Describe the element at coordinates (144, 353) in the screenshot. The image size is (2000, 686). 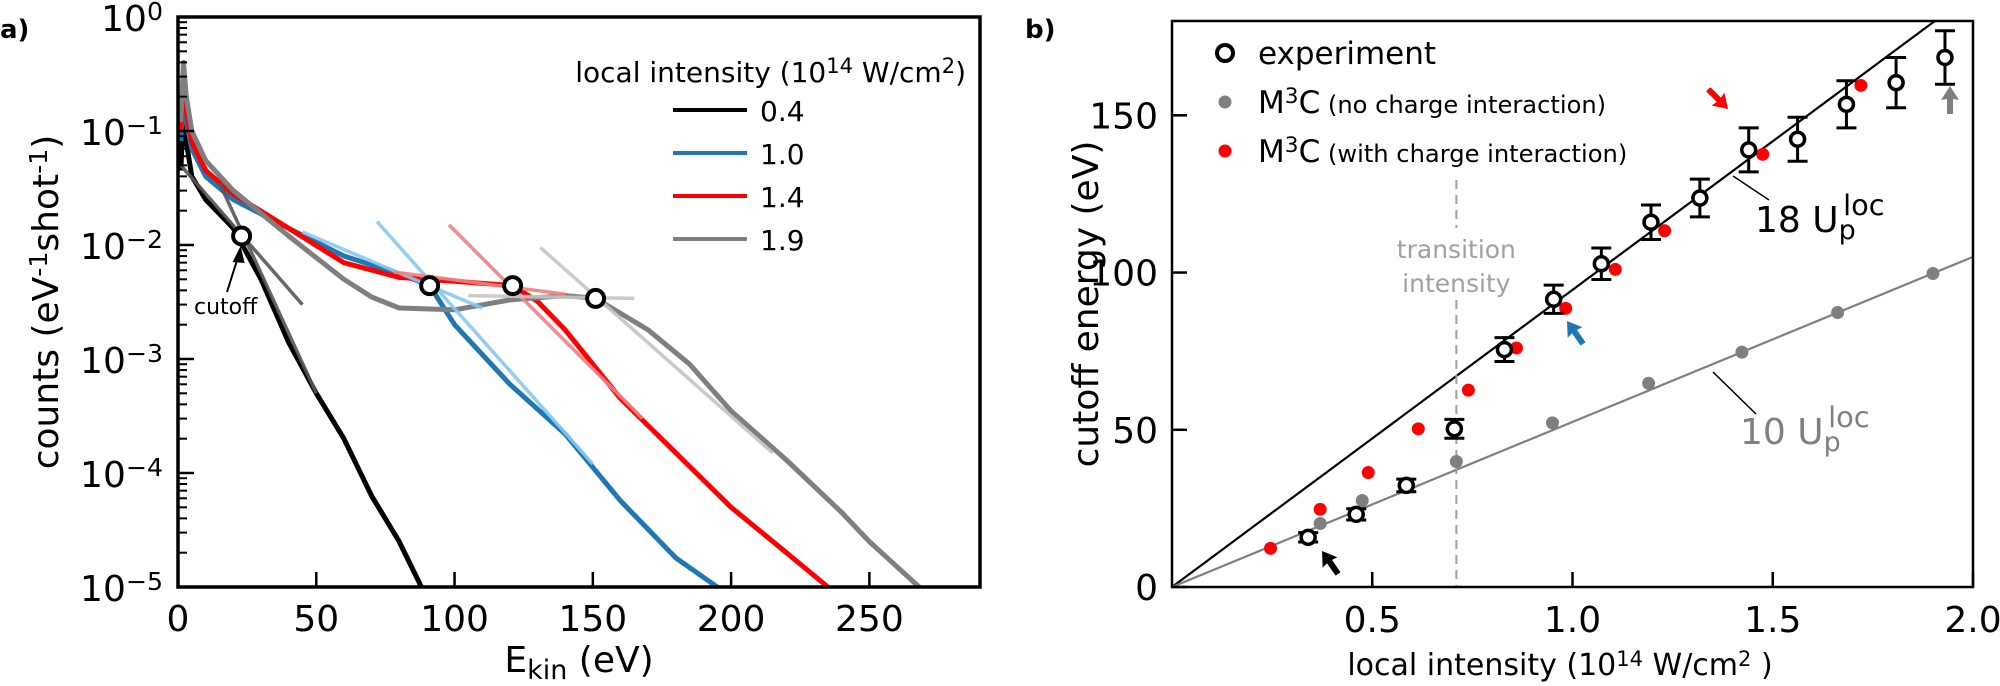
I see `label-part: −3` at that location.